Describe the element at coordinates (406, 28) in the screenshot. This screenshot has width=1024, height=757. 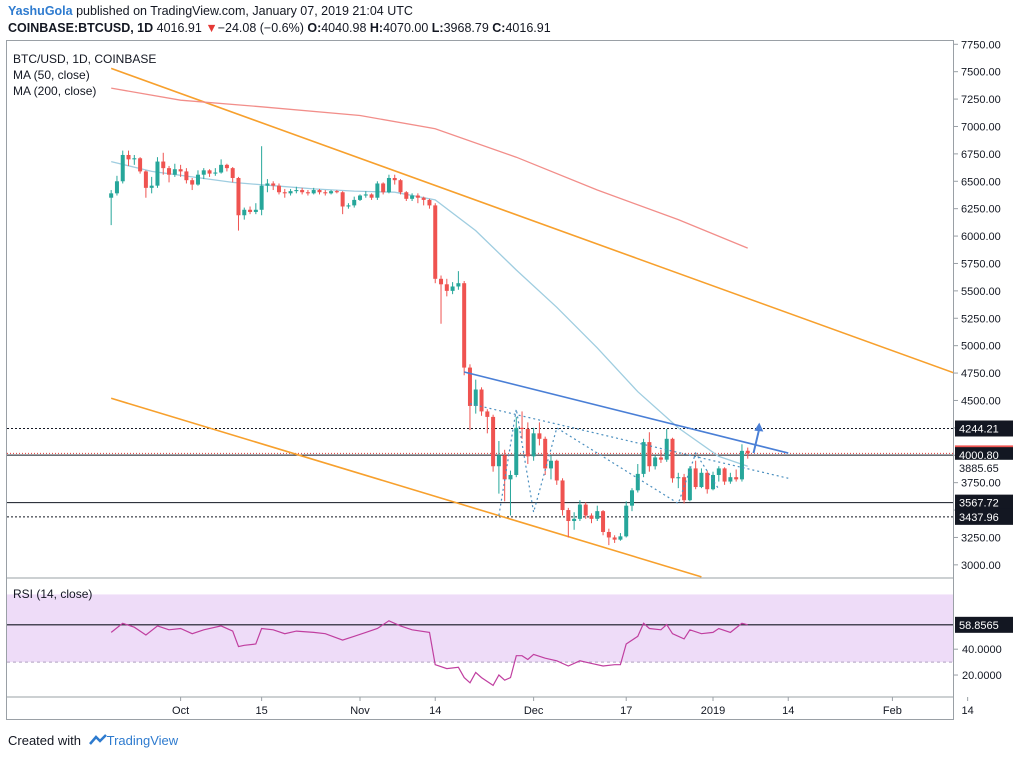
I see `high-value: 4070.00` at that location.